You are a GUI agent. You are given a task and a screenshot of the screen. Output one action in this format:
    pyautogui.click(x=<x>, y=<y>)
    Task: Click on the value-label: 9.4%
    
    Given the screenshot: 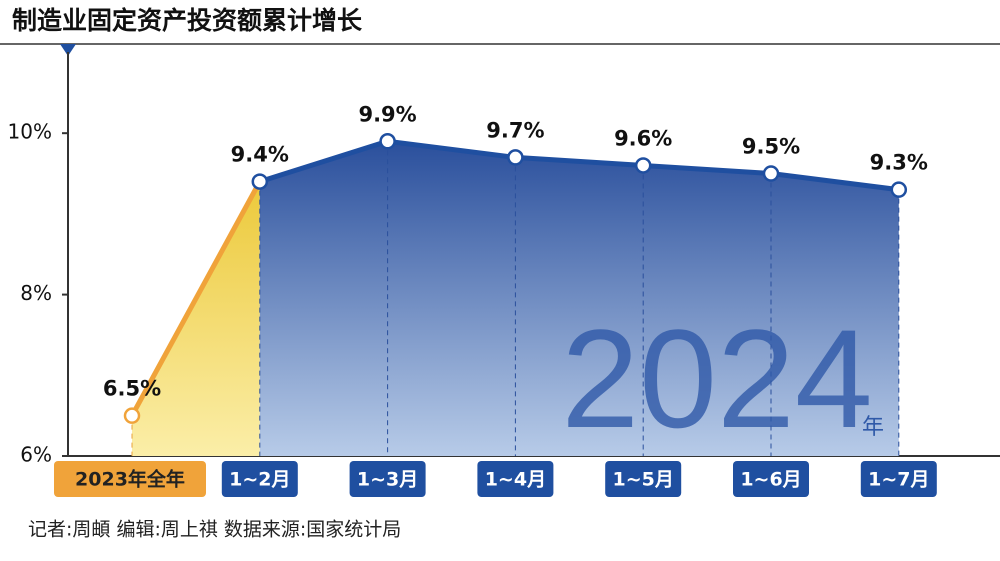 What is the action you would take?
    pyautogui.click(x=260, y=155)
    